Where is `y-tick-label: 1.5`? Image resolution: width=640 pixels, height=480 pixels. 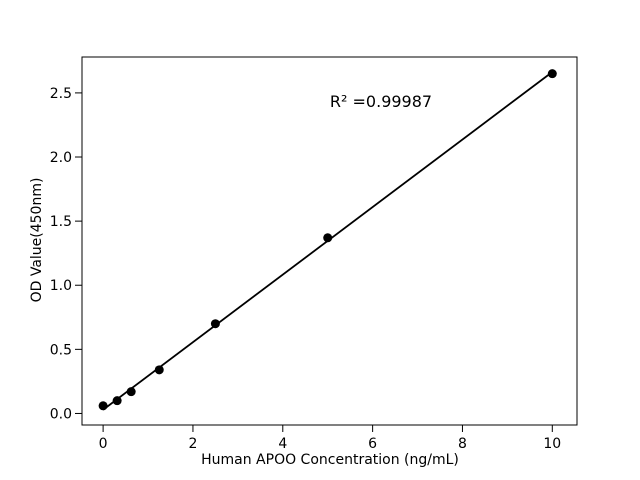
y-tick-label: 1.5 is located at coordinates (61, 222).